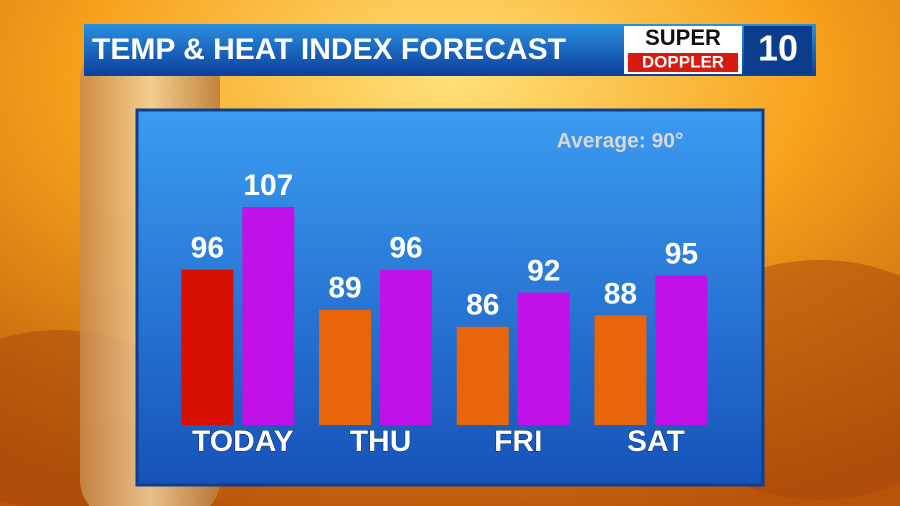  Describe the element at coordinates (683, 37) in the screenshot. I see `logo-text: SUPER` at that location.